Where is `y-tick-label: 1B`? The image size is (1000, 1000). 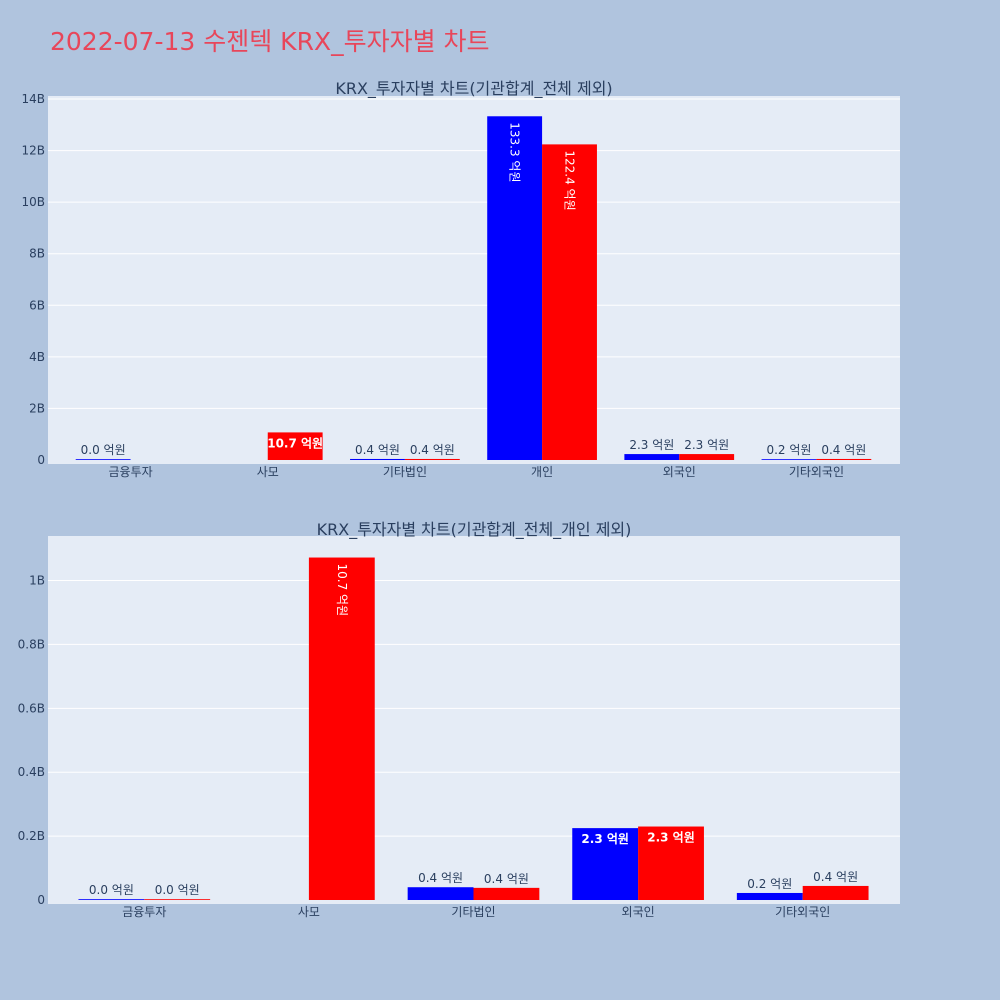
y-tick-label: 1B is located at coordinates (37, 581).